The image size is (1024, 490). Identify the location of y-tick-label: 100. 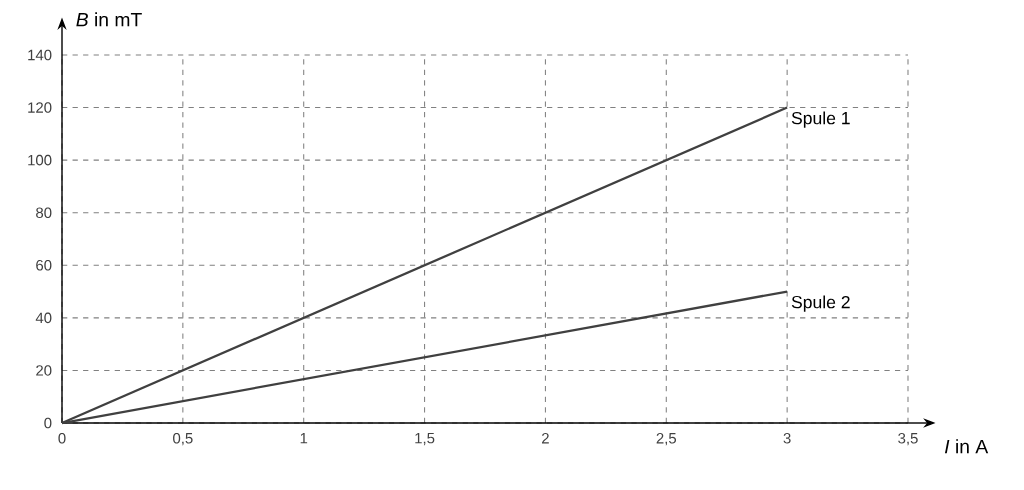
(40, 160).